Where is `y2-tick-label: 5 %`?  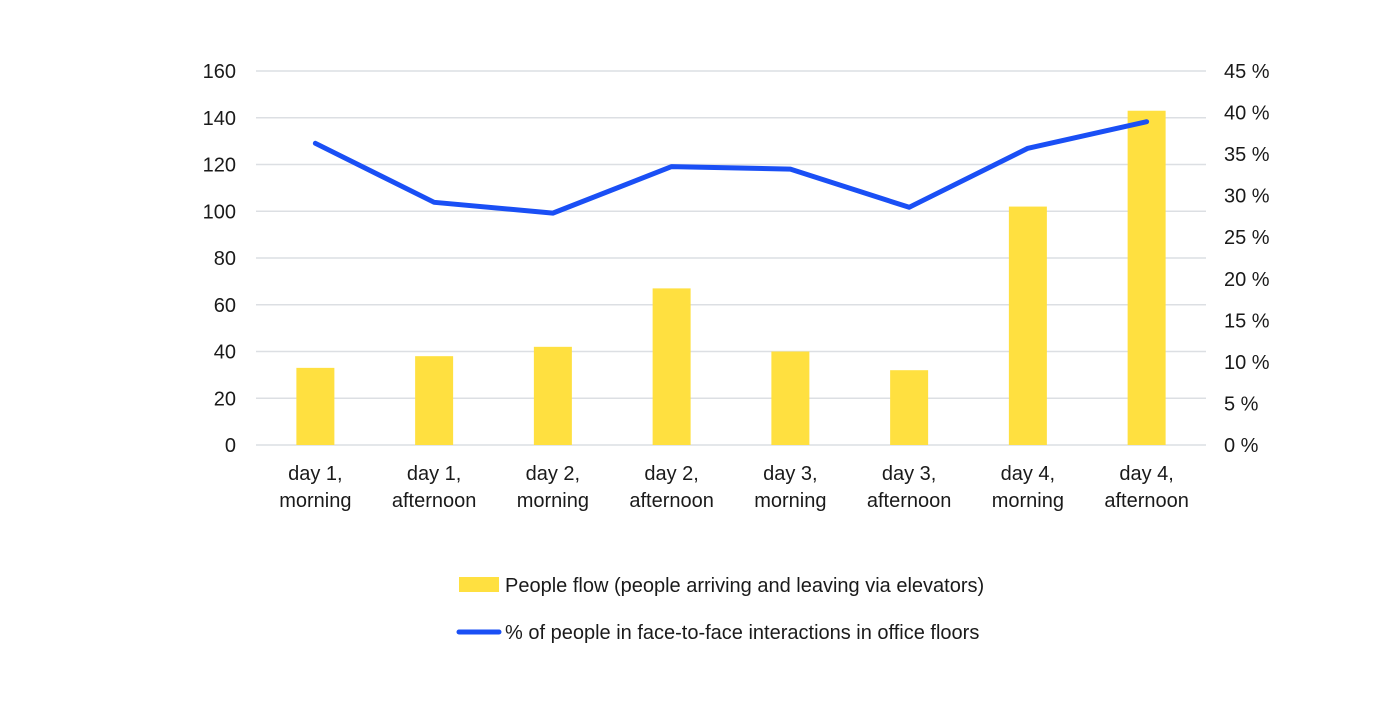 y2-tick-label: 5 % is located at coordinates (1241, 404).